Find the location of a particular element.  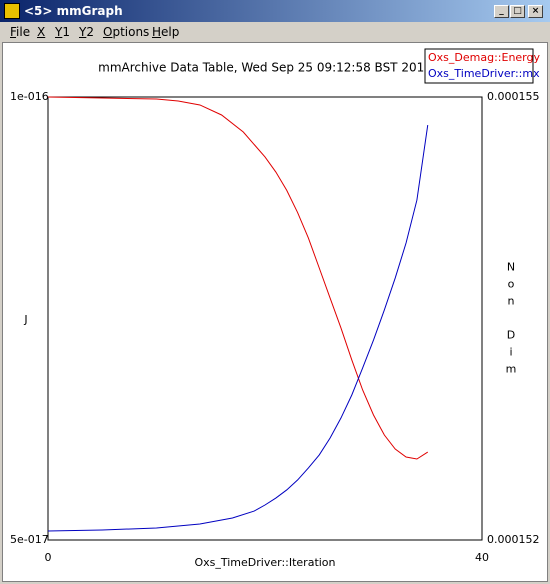

app-icon is located at coordinates (12, 11).